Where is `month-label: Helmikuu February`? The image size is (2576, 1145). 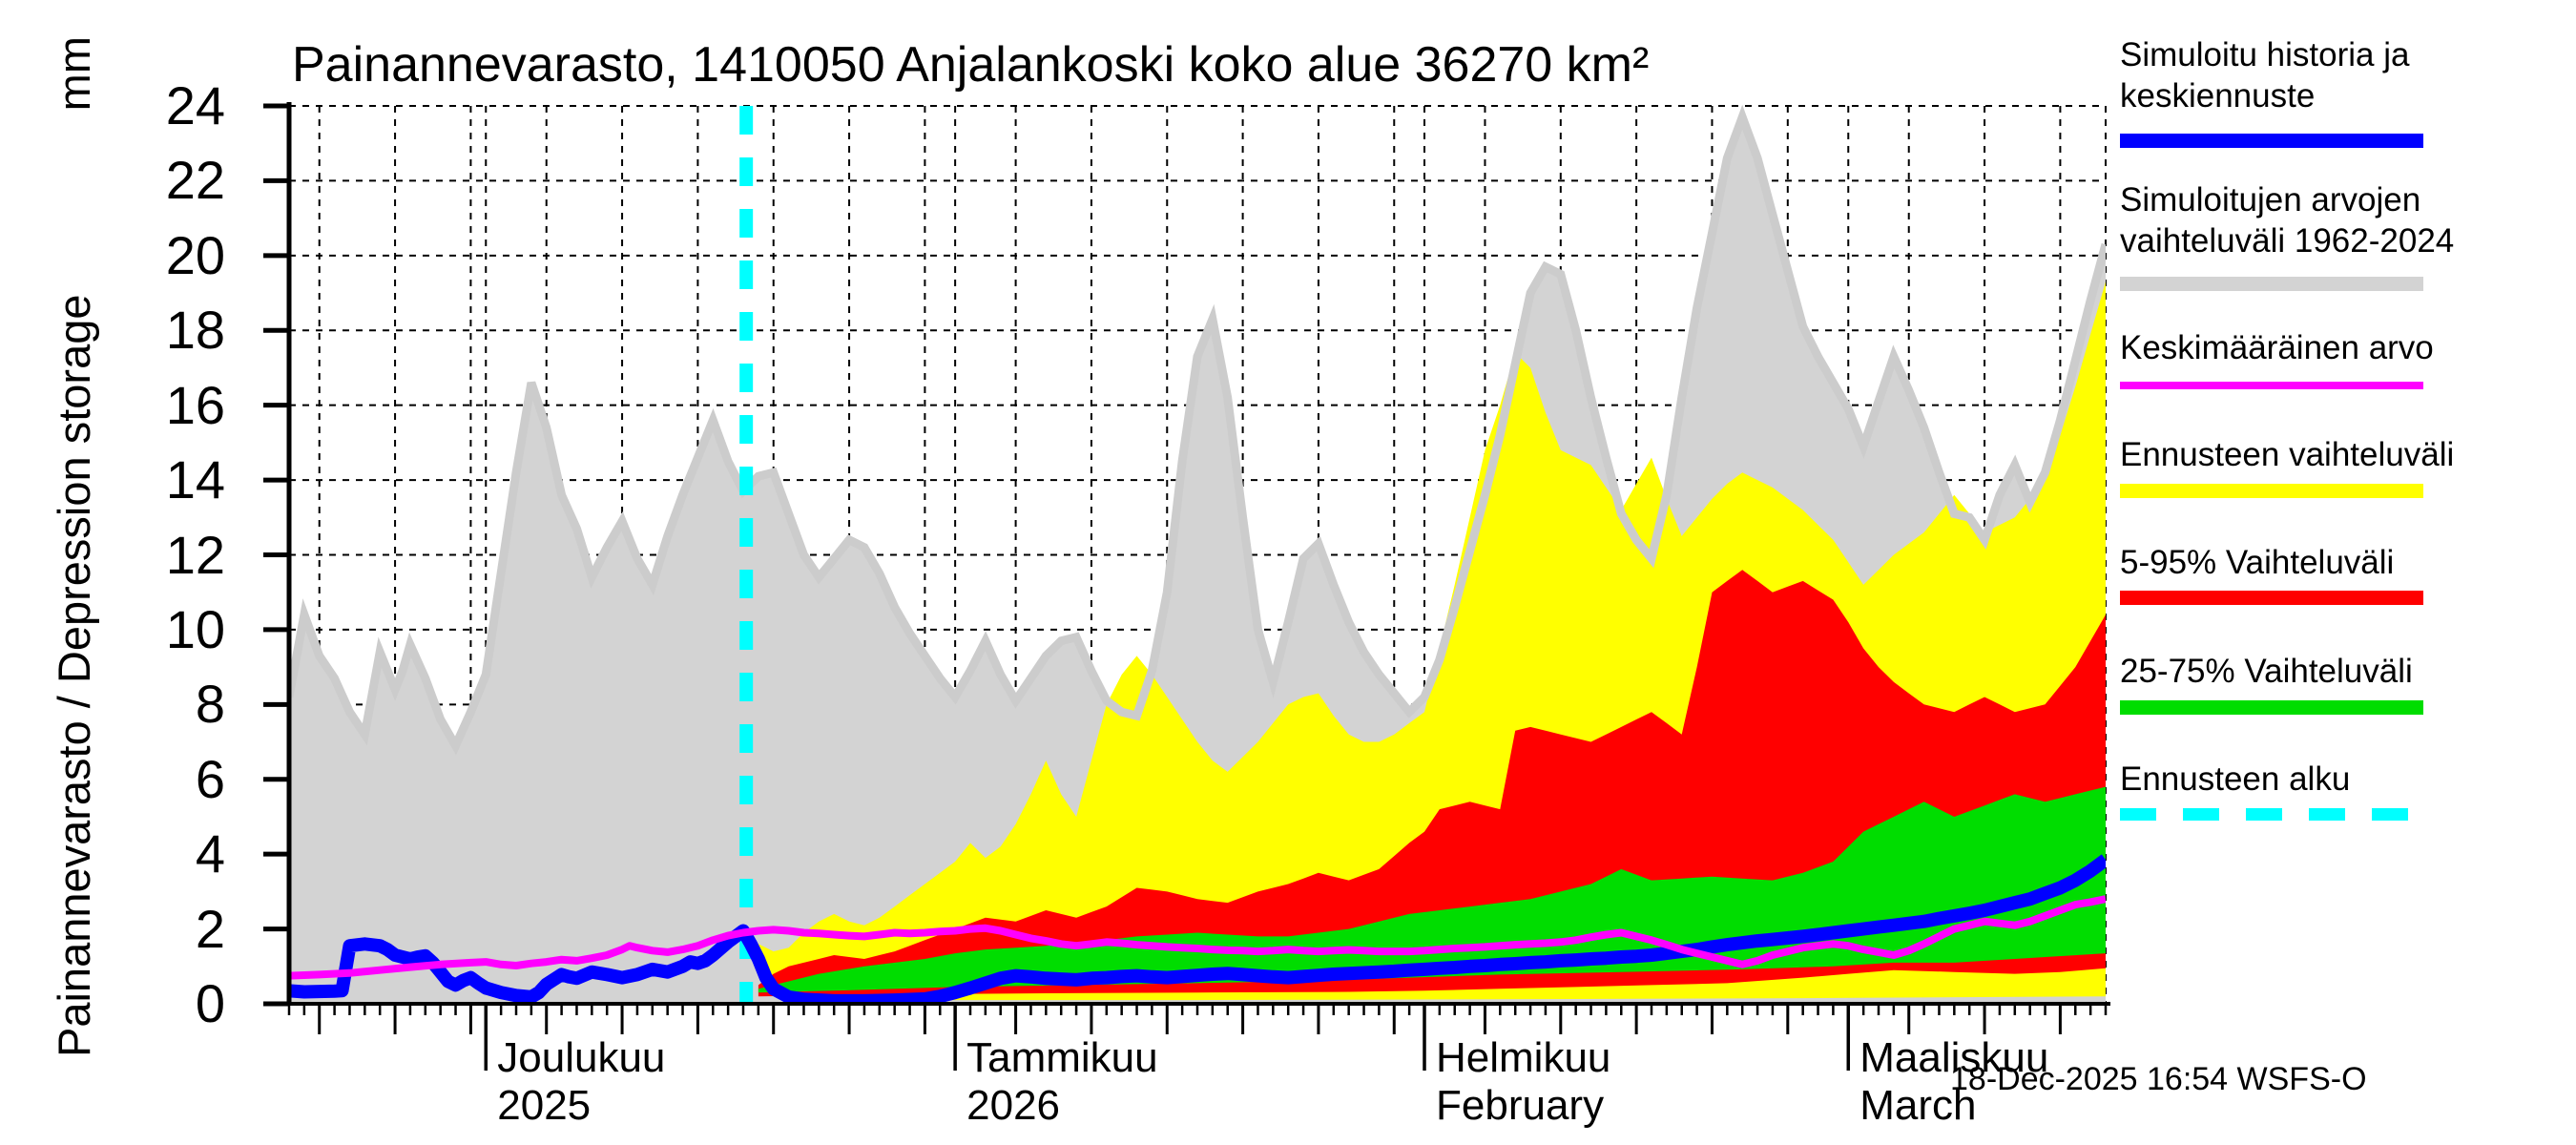
month-label: Helmikuu February is located at coordinates (1523, 1082).